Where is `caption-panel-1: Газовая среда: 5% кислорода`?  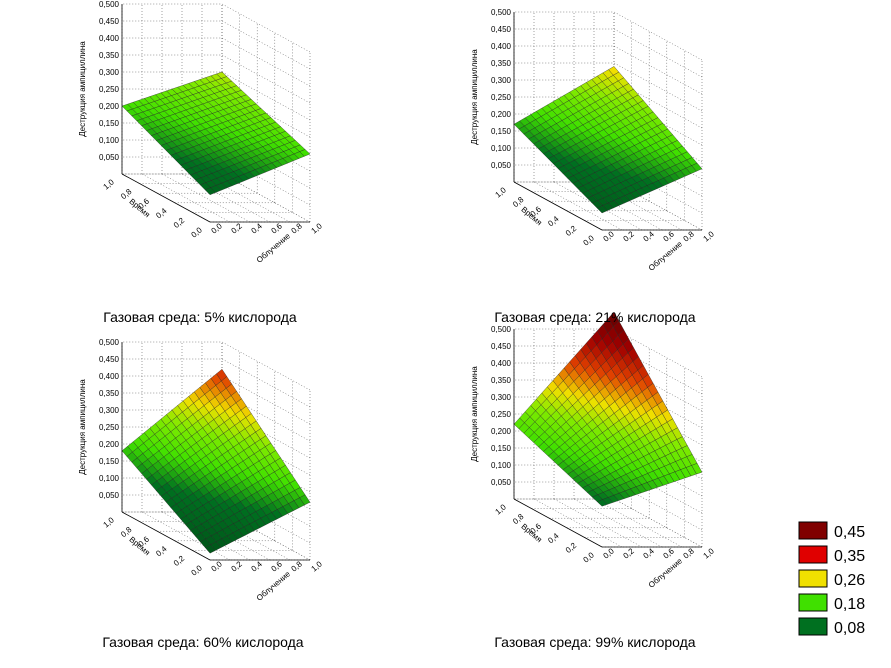 caption-panel-1: Газовая среда: 5% кислорода is located at coordinates (200, 317).